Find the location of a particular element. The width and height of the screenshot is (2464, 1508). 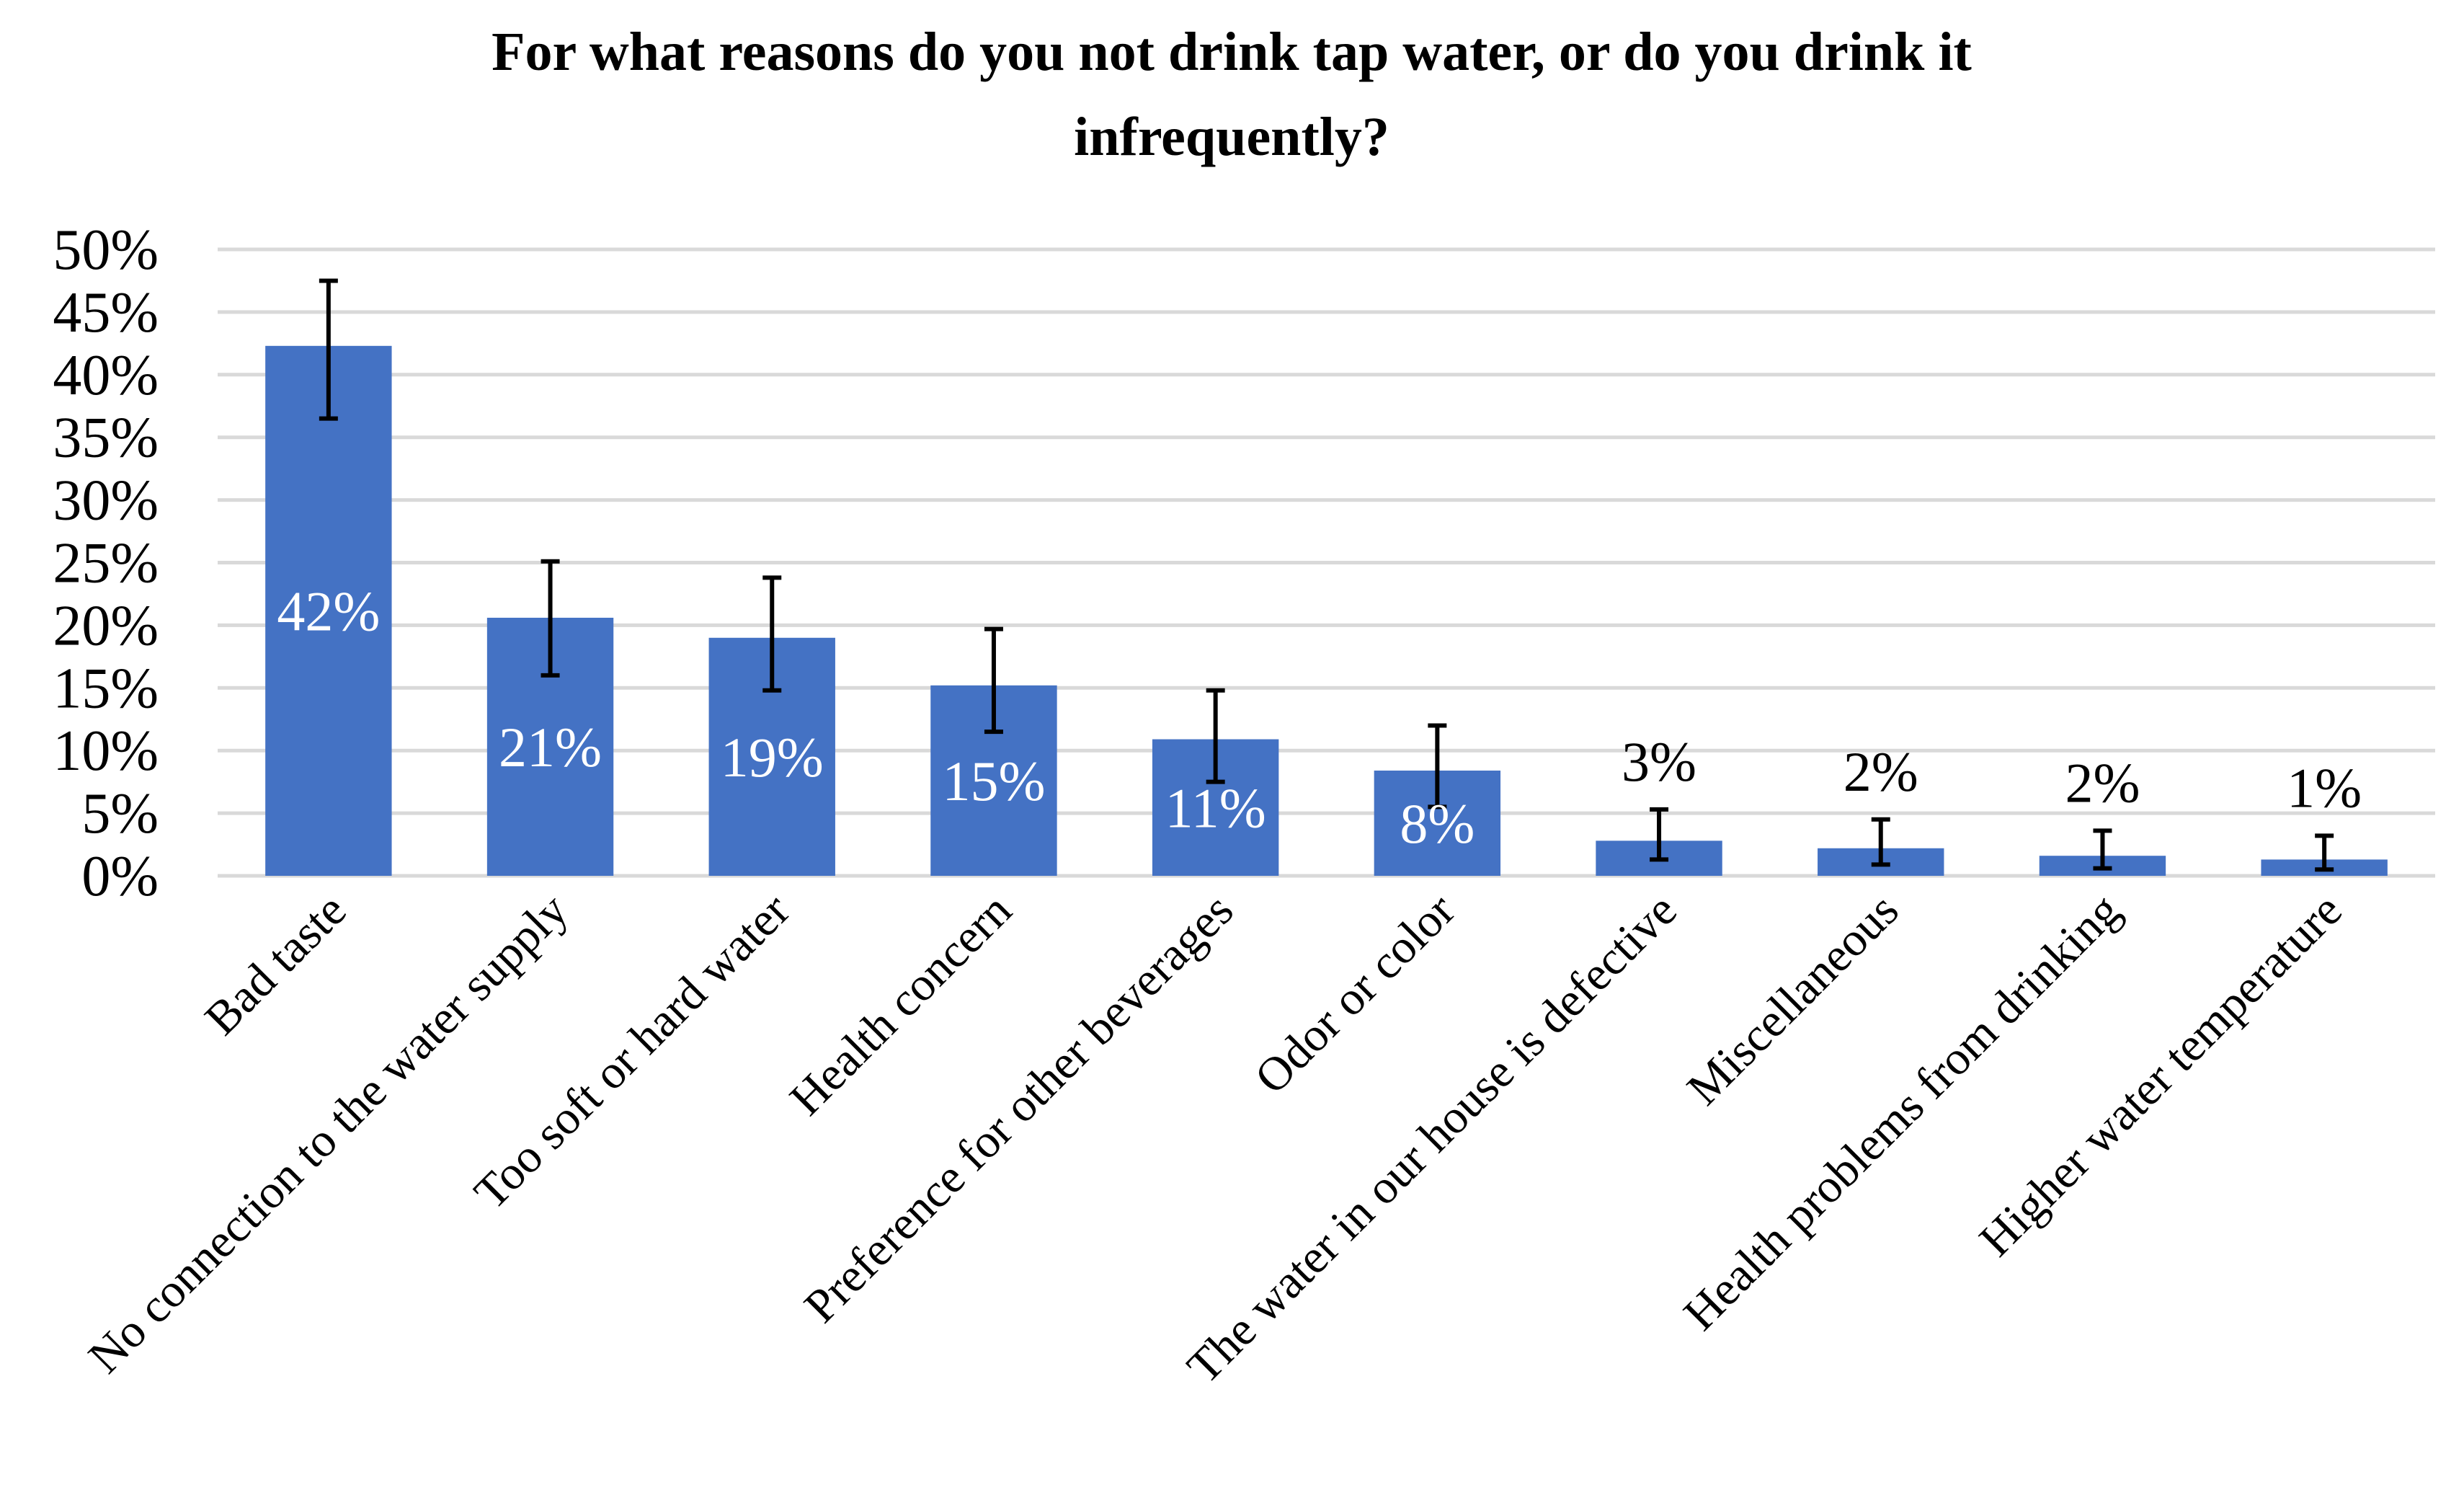

data-label: 42% is located at coordinates (328, 611).